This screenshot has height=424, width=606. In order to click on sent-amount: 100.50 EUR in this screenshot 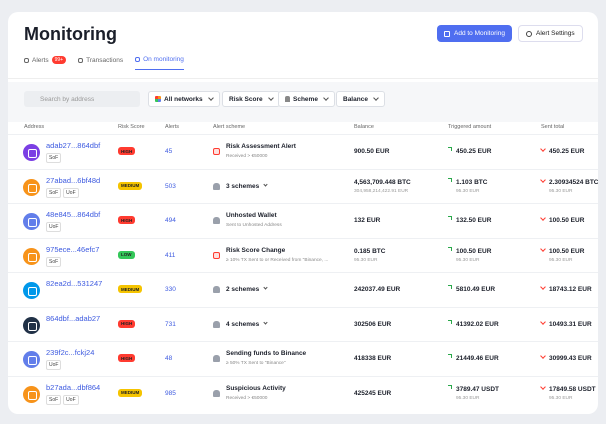, I will do `click(567, 251)`.